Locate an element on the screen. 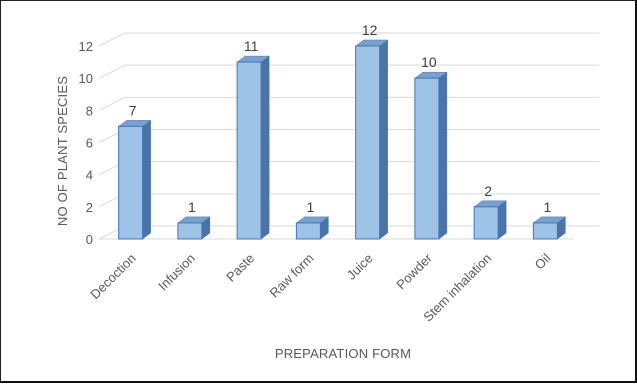  bar-oil is located at coordinates (549, 228).